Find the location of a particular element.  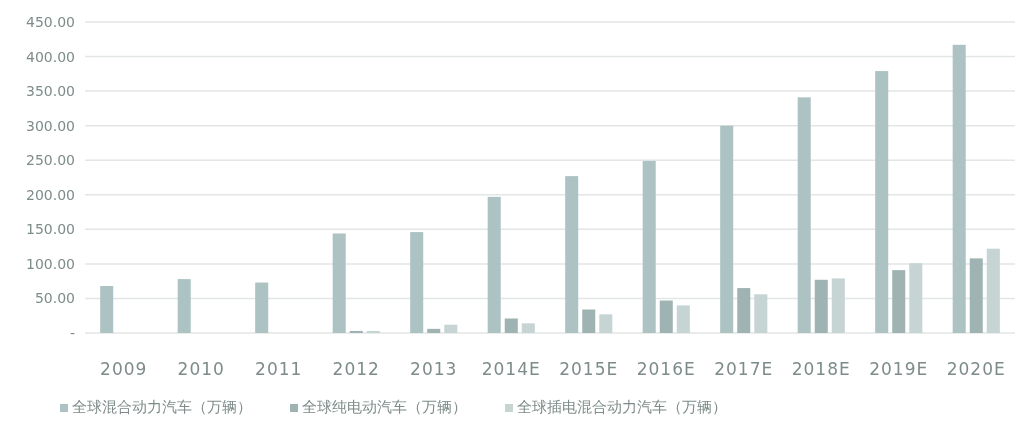

x-tick-label: 2017E is located at coordinates (744, 369).